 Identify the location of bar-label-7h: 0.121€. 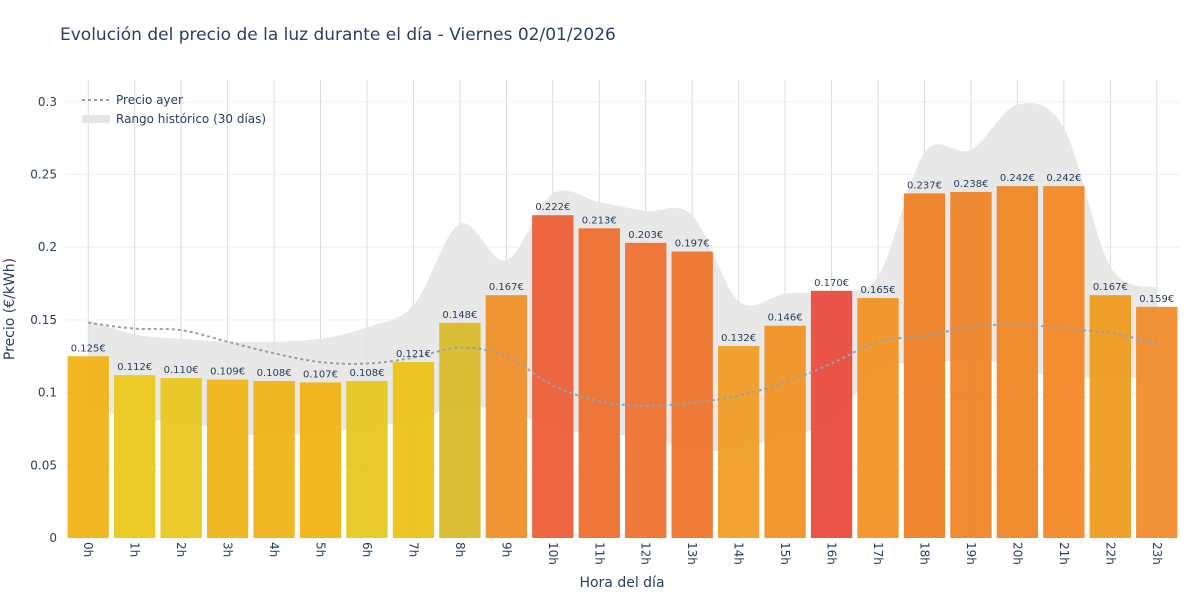
(413, 354).